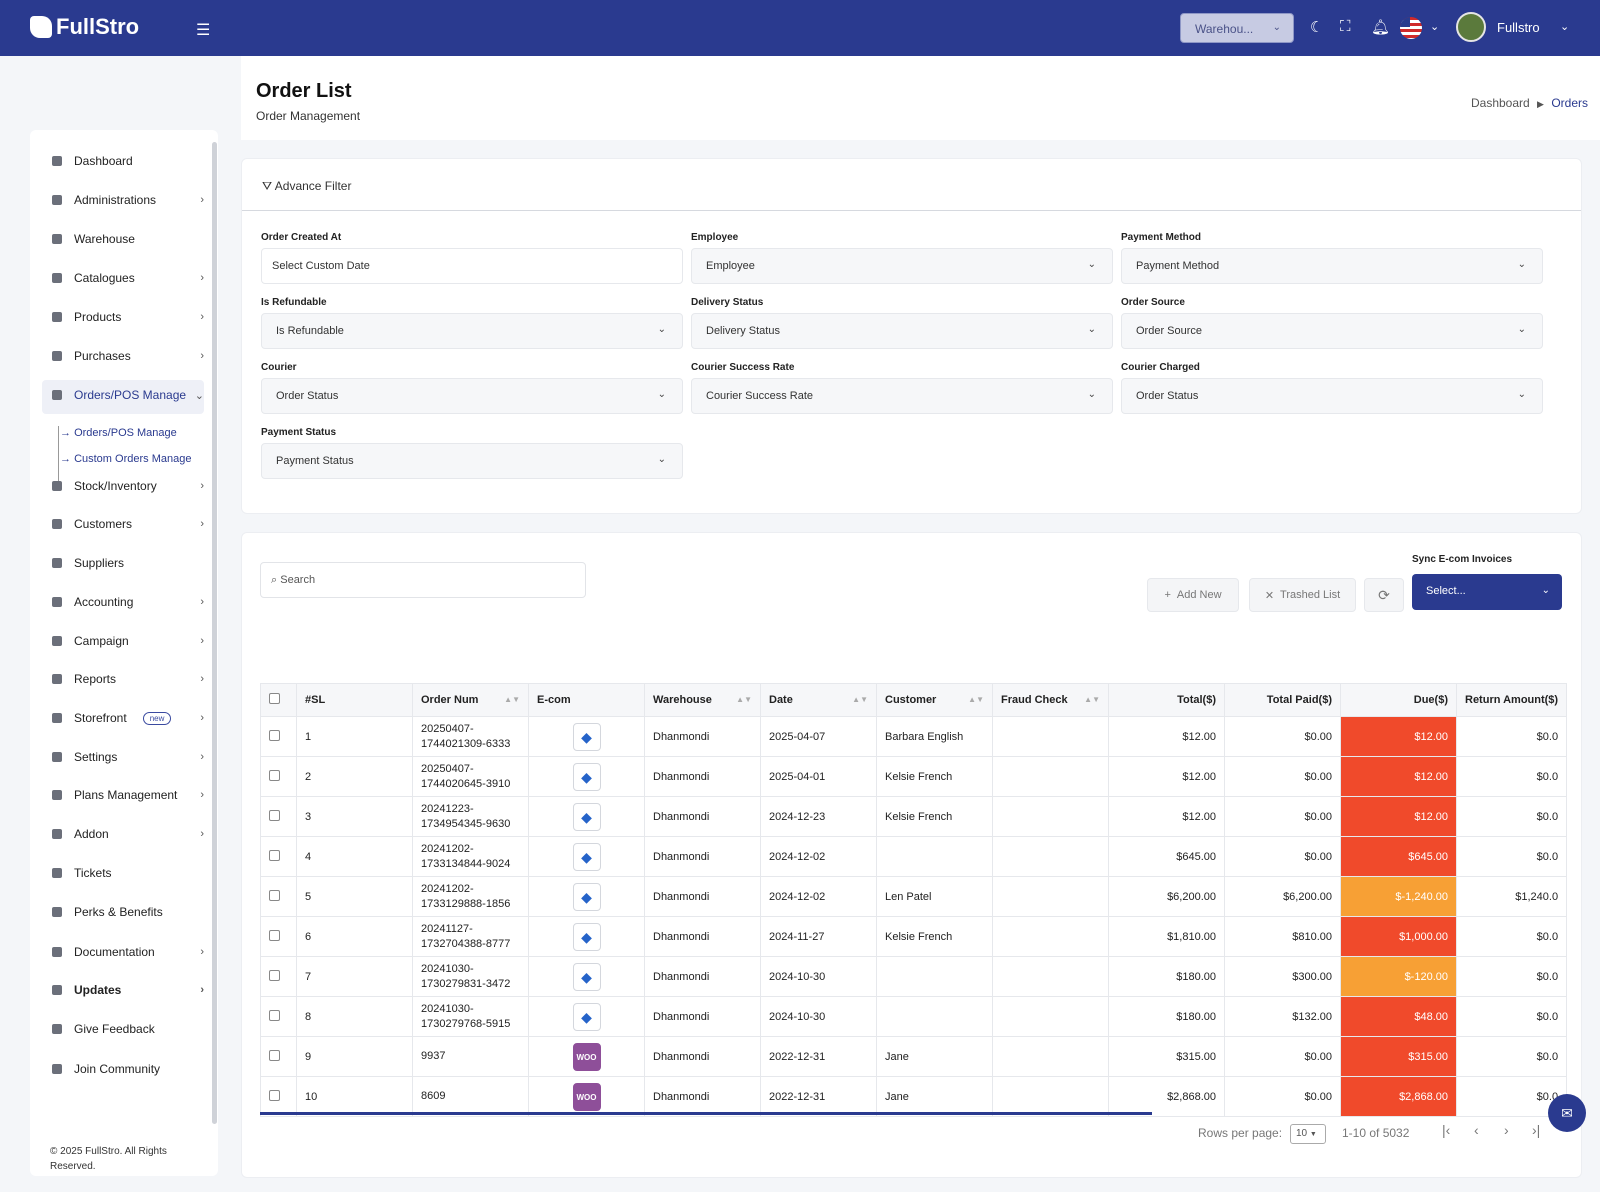 This screenshot has height=1192, width=1600. Describe the element at coordinates (1332, 266) in the screenshot. I see `filter-field-payment-method: Payment Method ⌄` at that location.